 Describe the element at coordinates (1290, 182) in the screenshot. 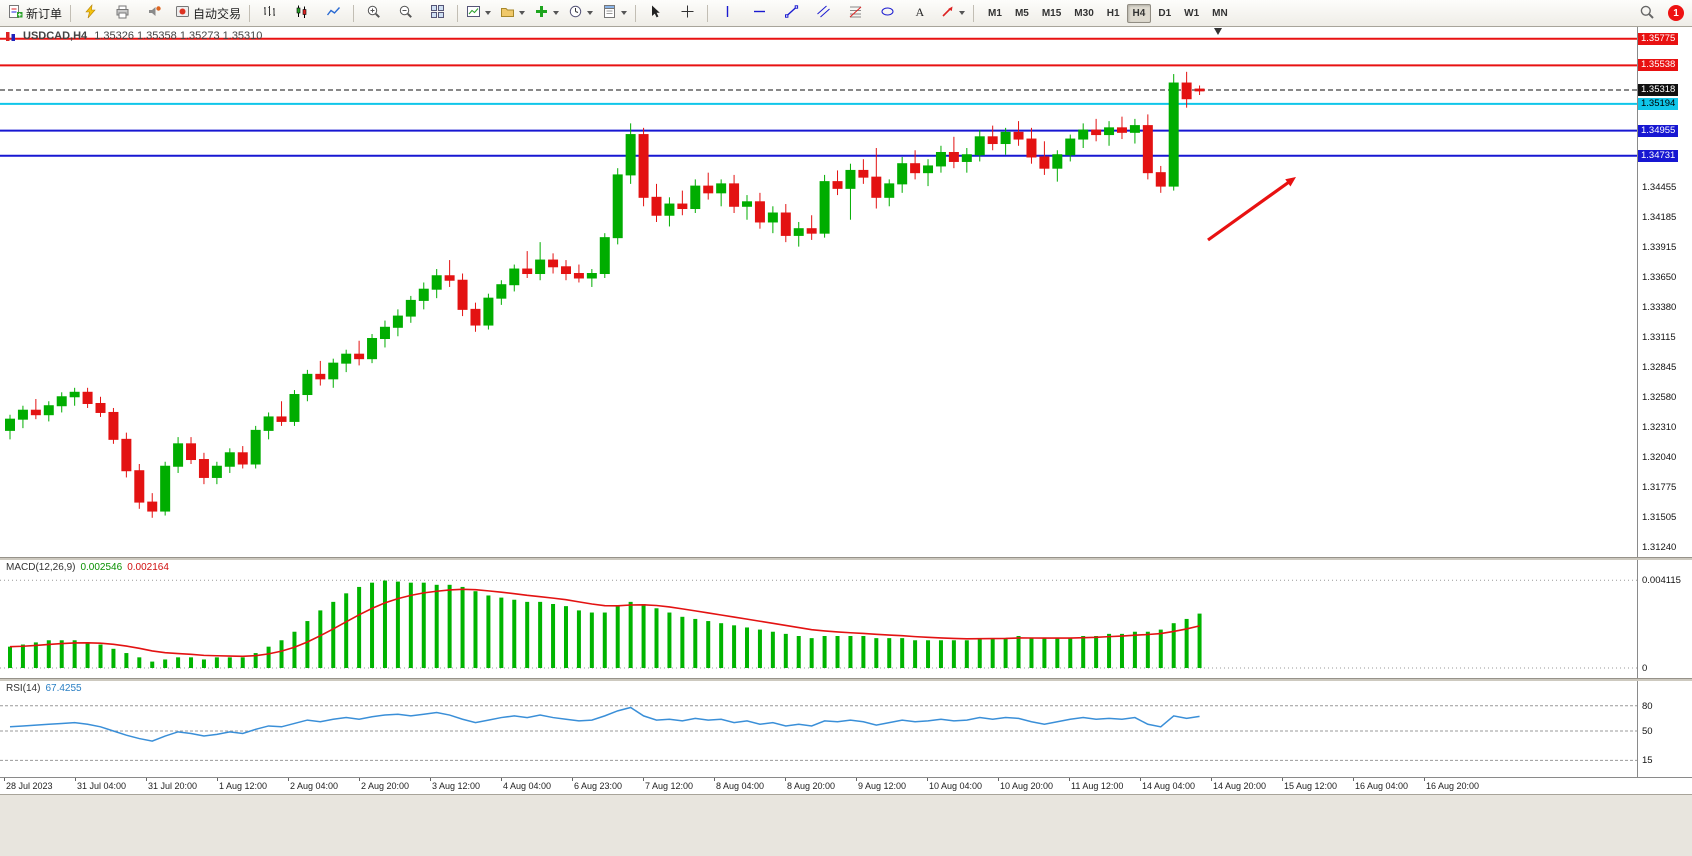

I see `annotation-arrow-head` at that location.